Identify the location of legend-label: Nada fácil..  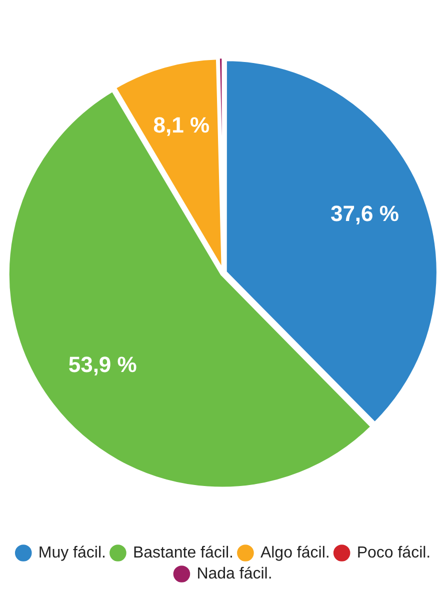
(234, 573).